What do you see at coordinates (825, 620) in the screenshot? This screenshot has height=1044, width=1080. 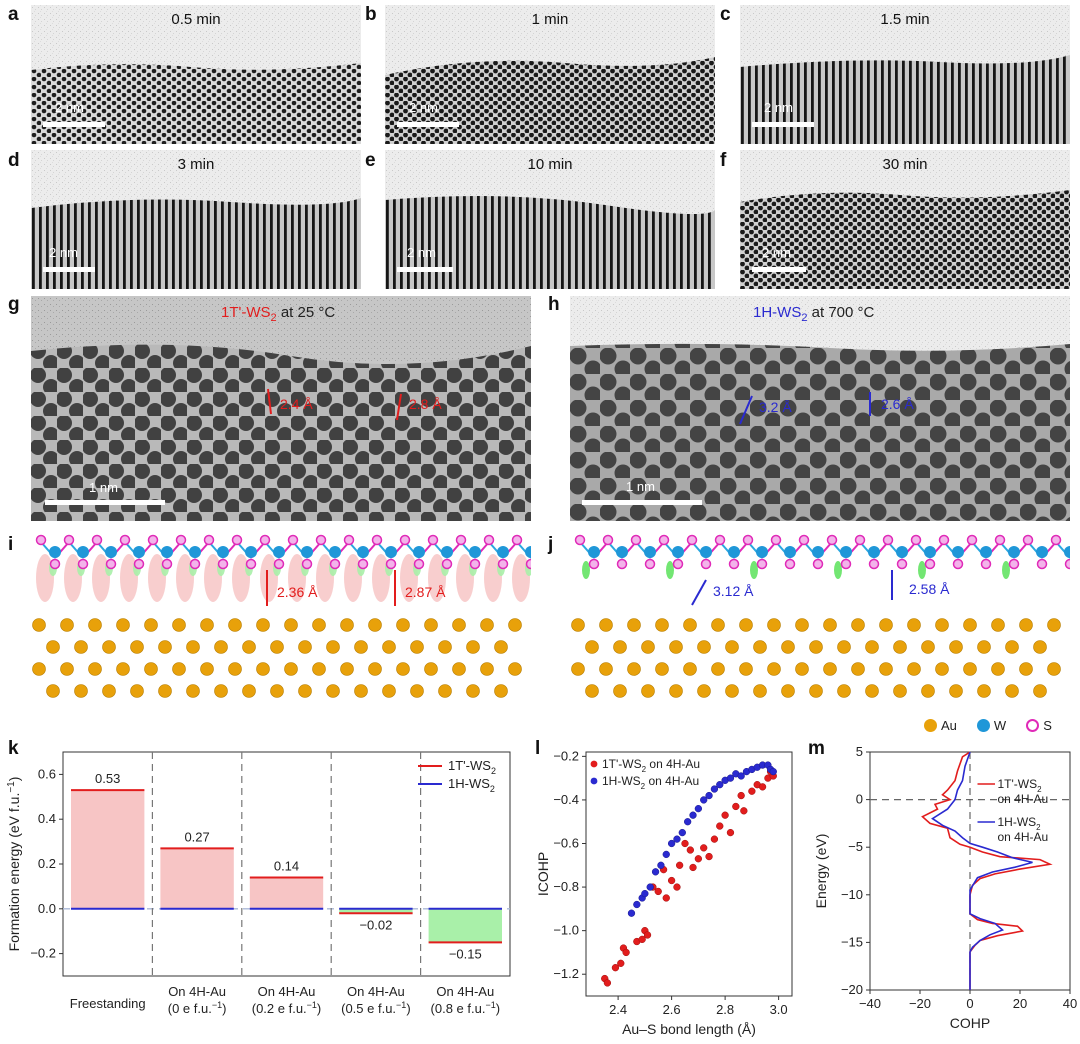 I see `atomic-model-j: 3.12 Å 2.58 Å` at bounding box center [825, 620].